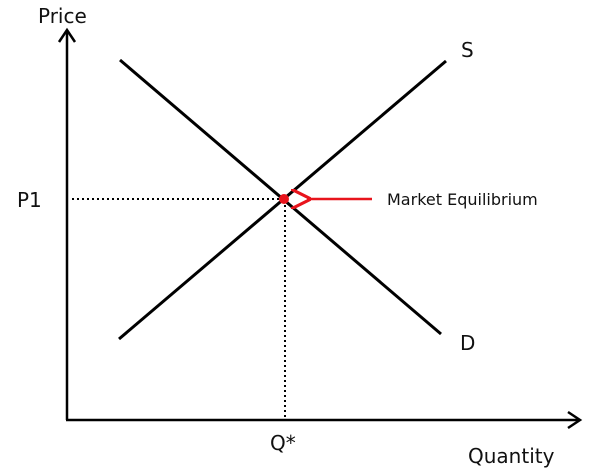  I want to click on equilibrium-point, so click(284, 199).